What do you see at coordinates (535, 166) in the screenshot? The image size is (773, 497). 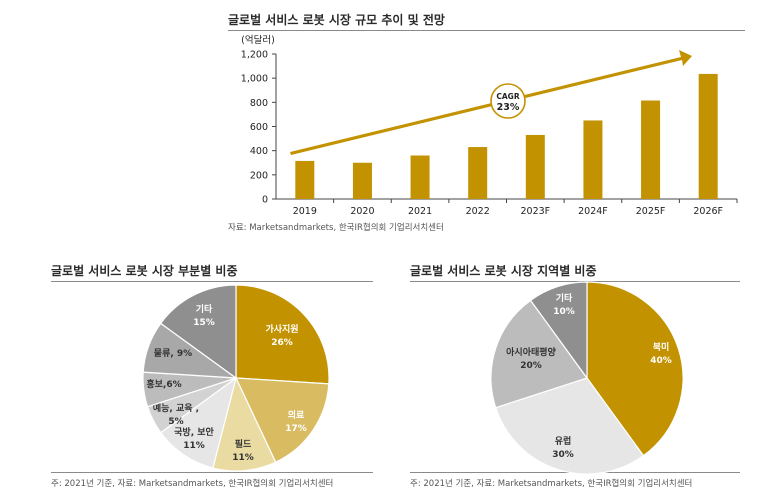 I see `bar-2023F` at bounding box center [535, 166].